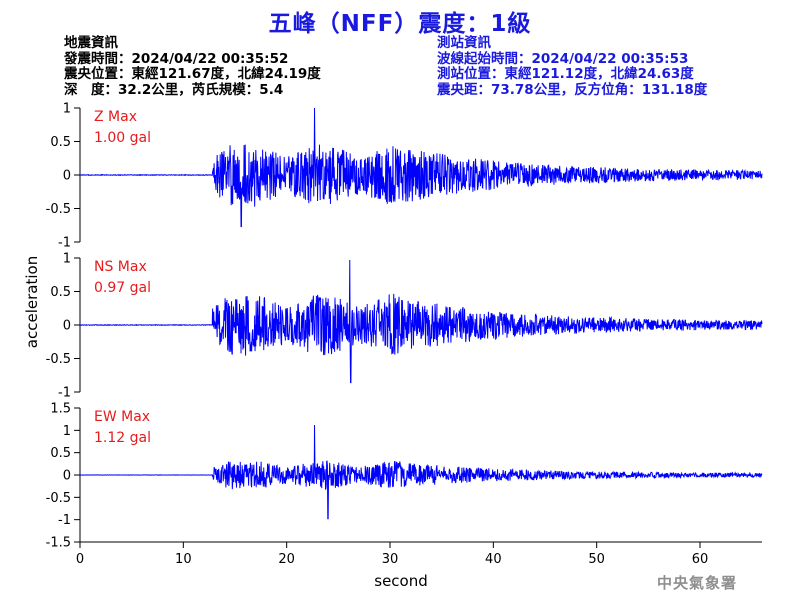 The width and height of the screenshot is (800, 600). I want to click on origin-time: 發震時間：2024/04/22 00:35:52, so click(176, 58).